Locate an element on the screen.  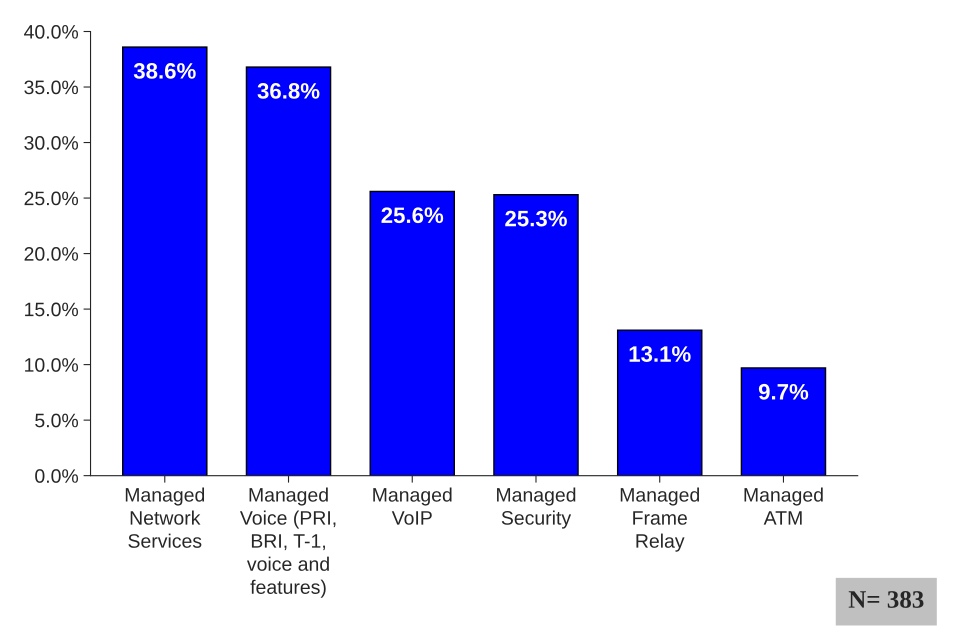
y-tick-label: 30.0% is located at coordinates (51, 143).